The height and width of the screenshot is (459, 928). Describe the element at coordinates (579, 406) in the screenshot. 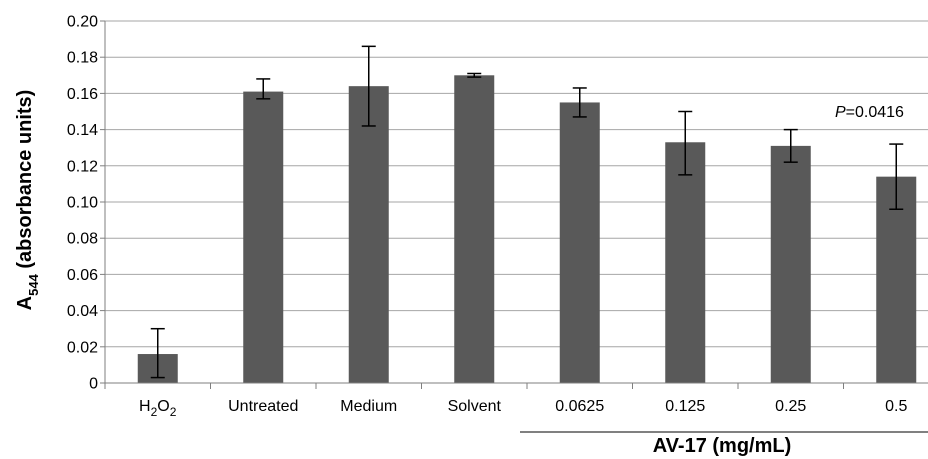

I see `x-tick-label: 0.0625` at that location.